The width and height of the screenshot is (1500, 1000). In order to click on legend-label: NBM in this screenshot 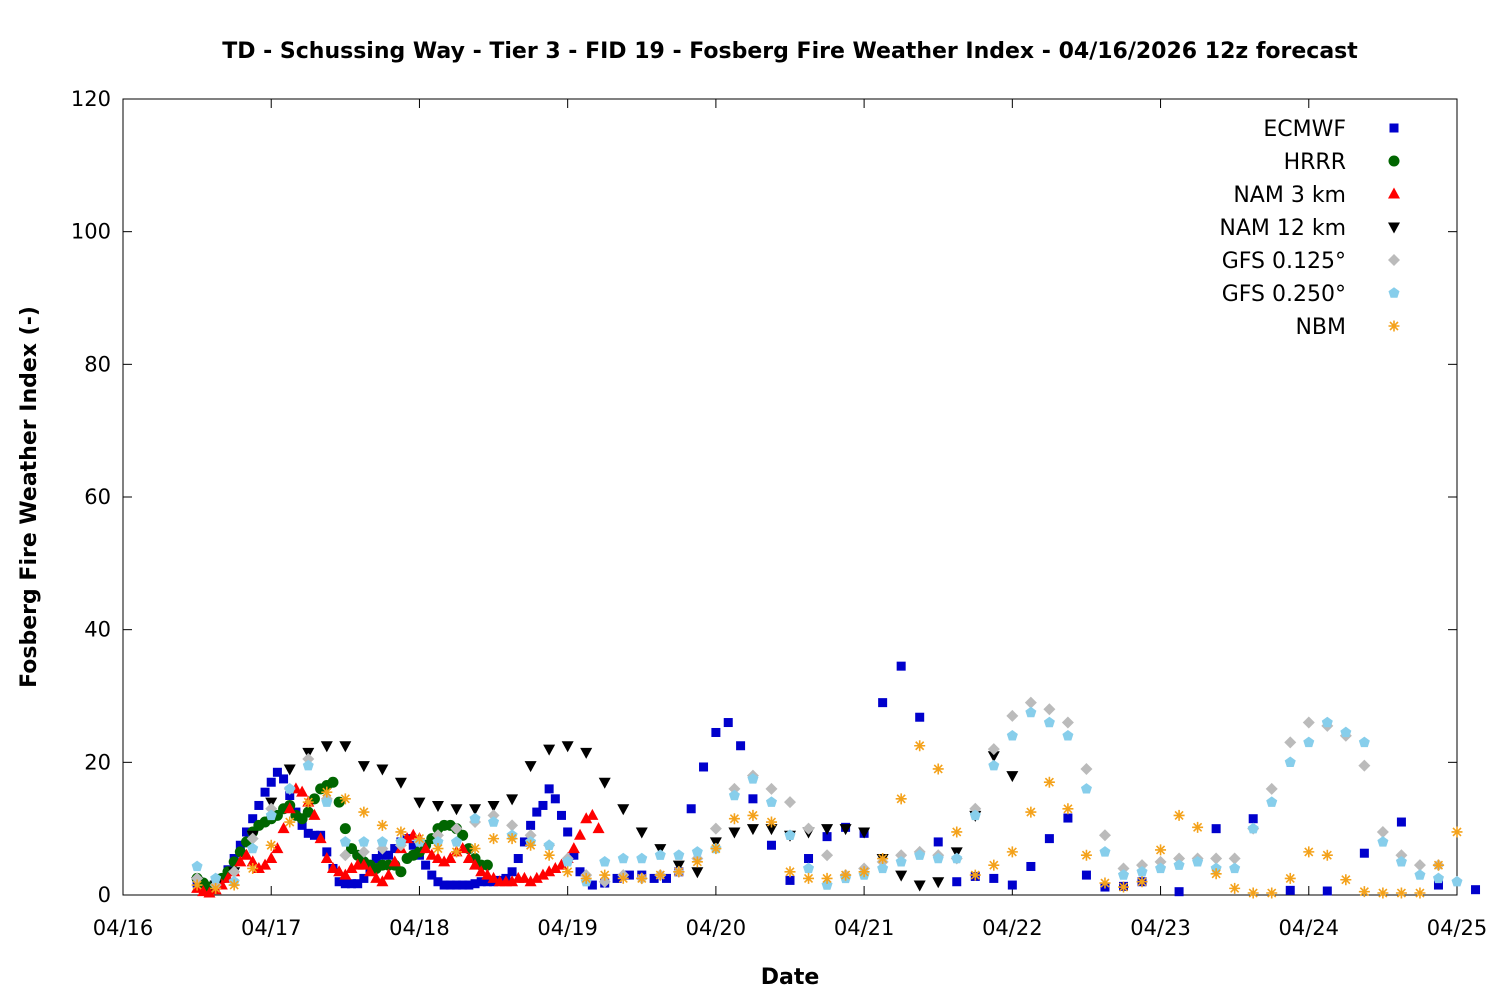, I will do `click(1320, 327)`.